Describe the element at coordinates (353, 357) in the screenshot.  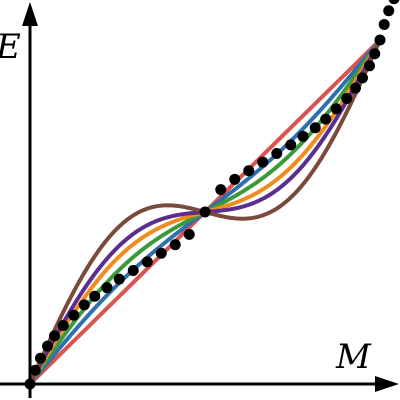
I see `x-axis-label: M` at that location.